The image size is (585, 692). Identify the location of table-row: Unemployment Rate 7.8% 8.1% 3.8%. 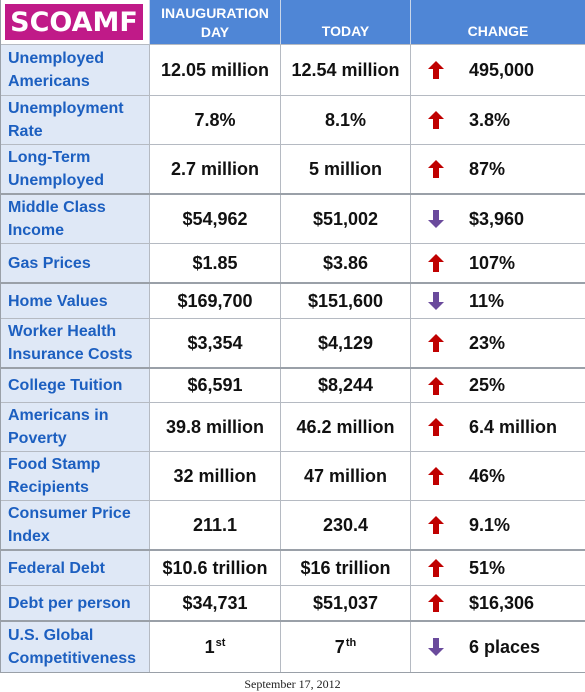
(293, 119).